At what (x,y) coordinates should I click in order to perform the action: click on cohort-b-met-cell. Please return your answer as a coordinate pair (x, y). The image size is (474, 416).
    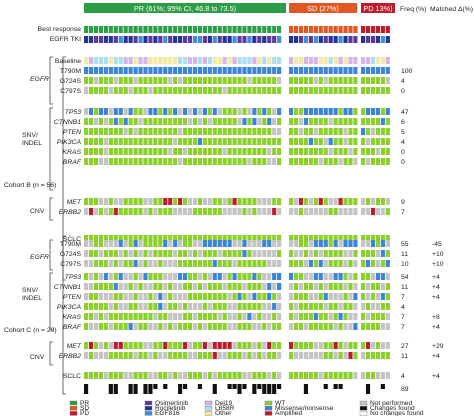
    Looking at the image, I should click on (224, 201).